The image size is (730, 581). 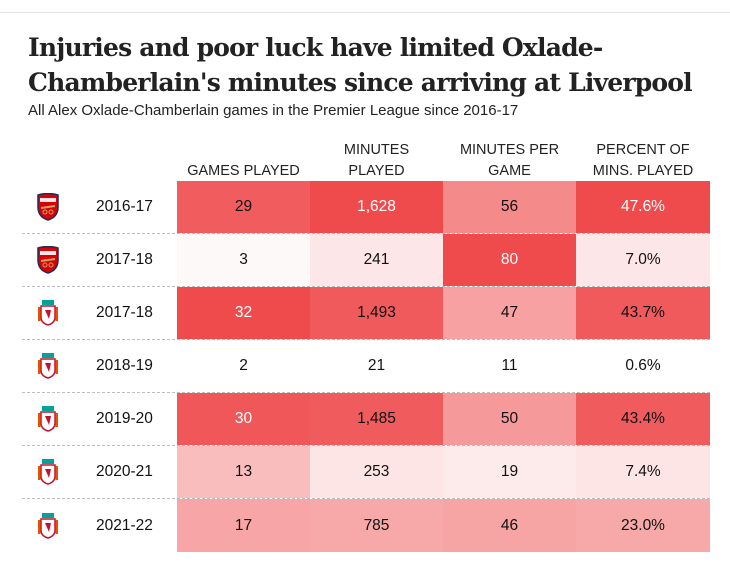 What do you see at coordinates (124, 525) in the screenshot?
I see `season-label: 2021-22` at bounding box center [124, 525].